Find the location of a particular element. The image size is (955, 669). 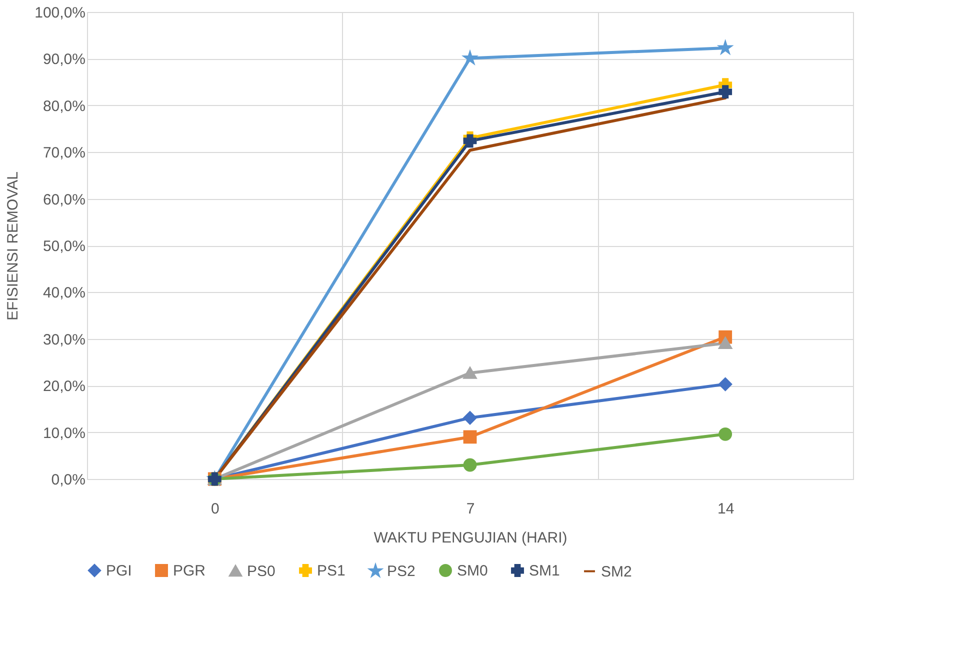

x-tick-label: 0 is located at coordinates (215, 509).